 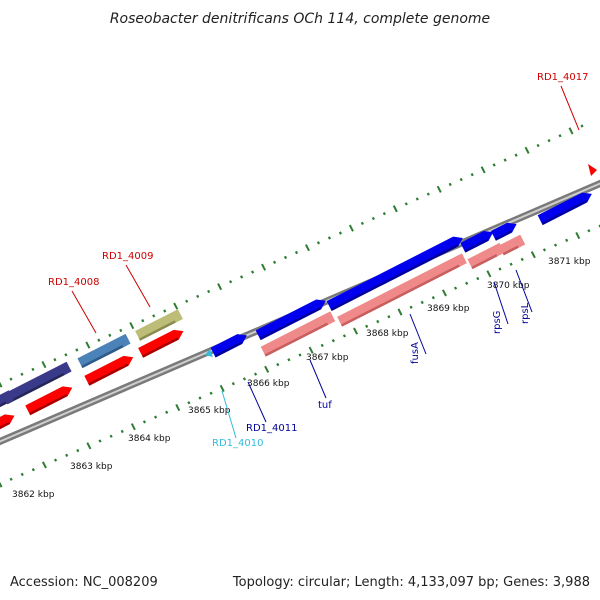 I want to click on feature-tuf-pink-shade, so click(x=296, y=339).